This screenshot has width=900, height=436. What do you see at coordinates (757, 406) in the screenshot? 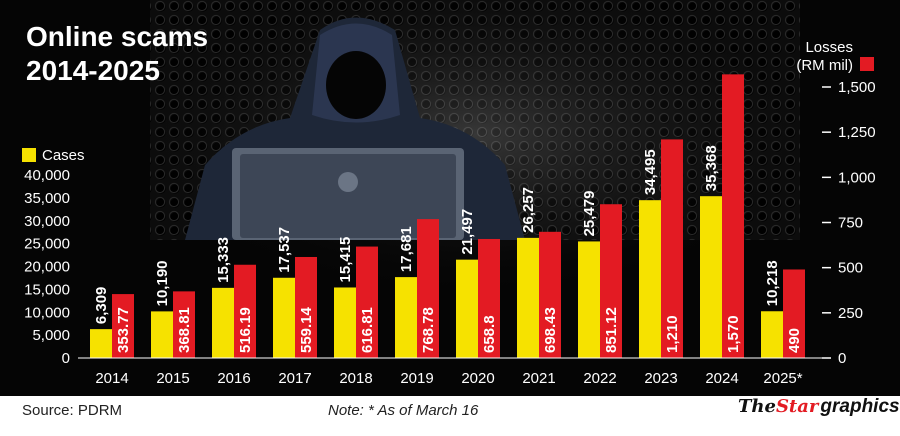
I see `brand-the: The` at bounding box center [757, 406].